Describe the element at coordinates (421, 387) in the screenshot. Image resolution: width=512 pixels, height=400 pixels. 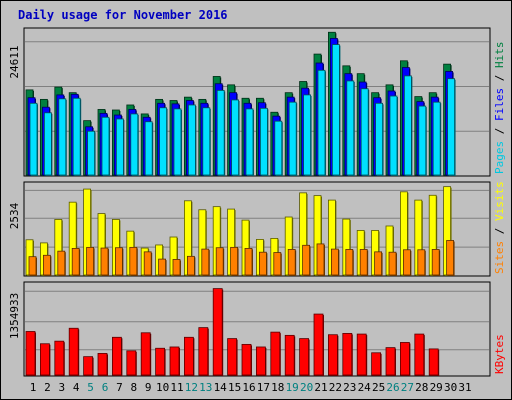
I see `x-tick-label: 28` at that location.